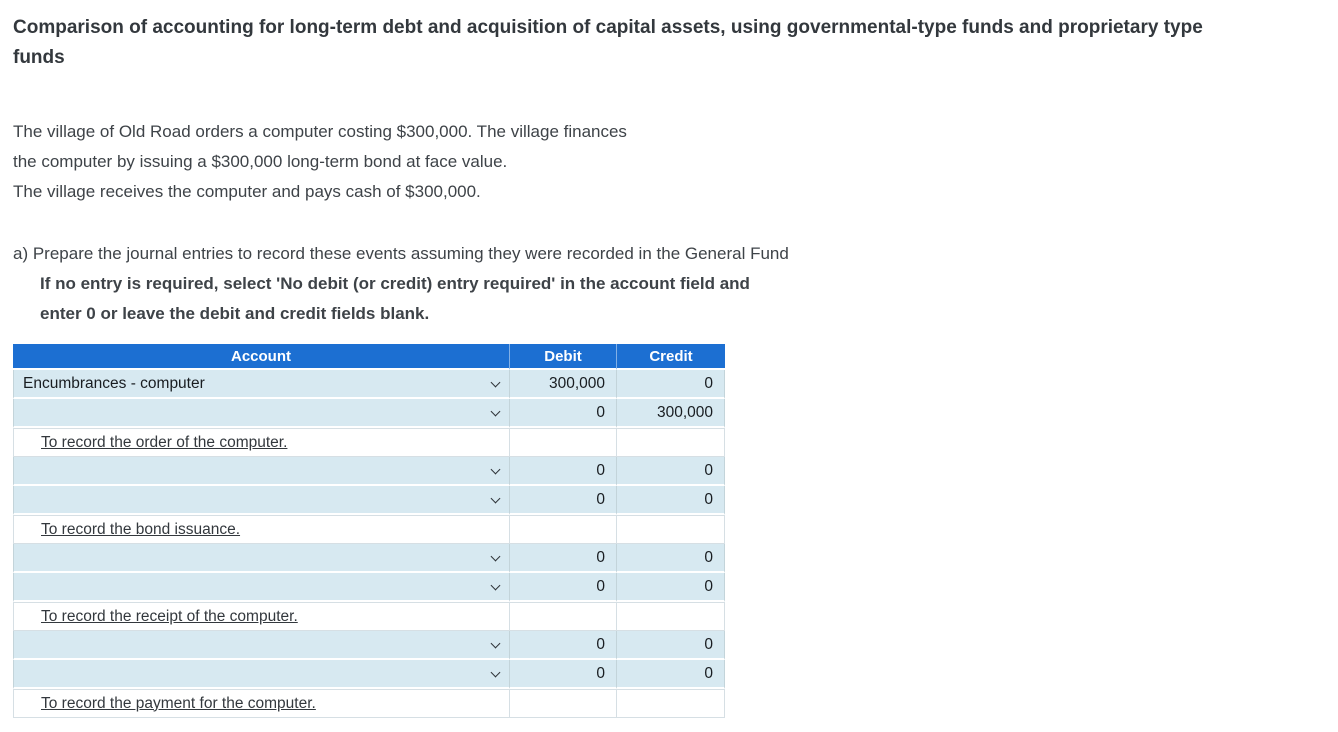 This screenshot has width=1338, height=732. I want to click on memo-text: To record the receipt of the computer., so click(169, 616).